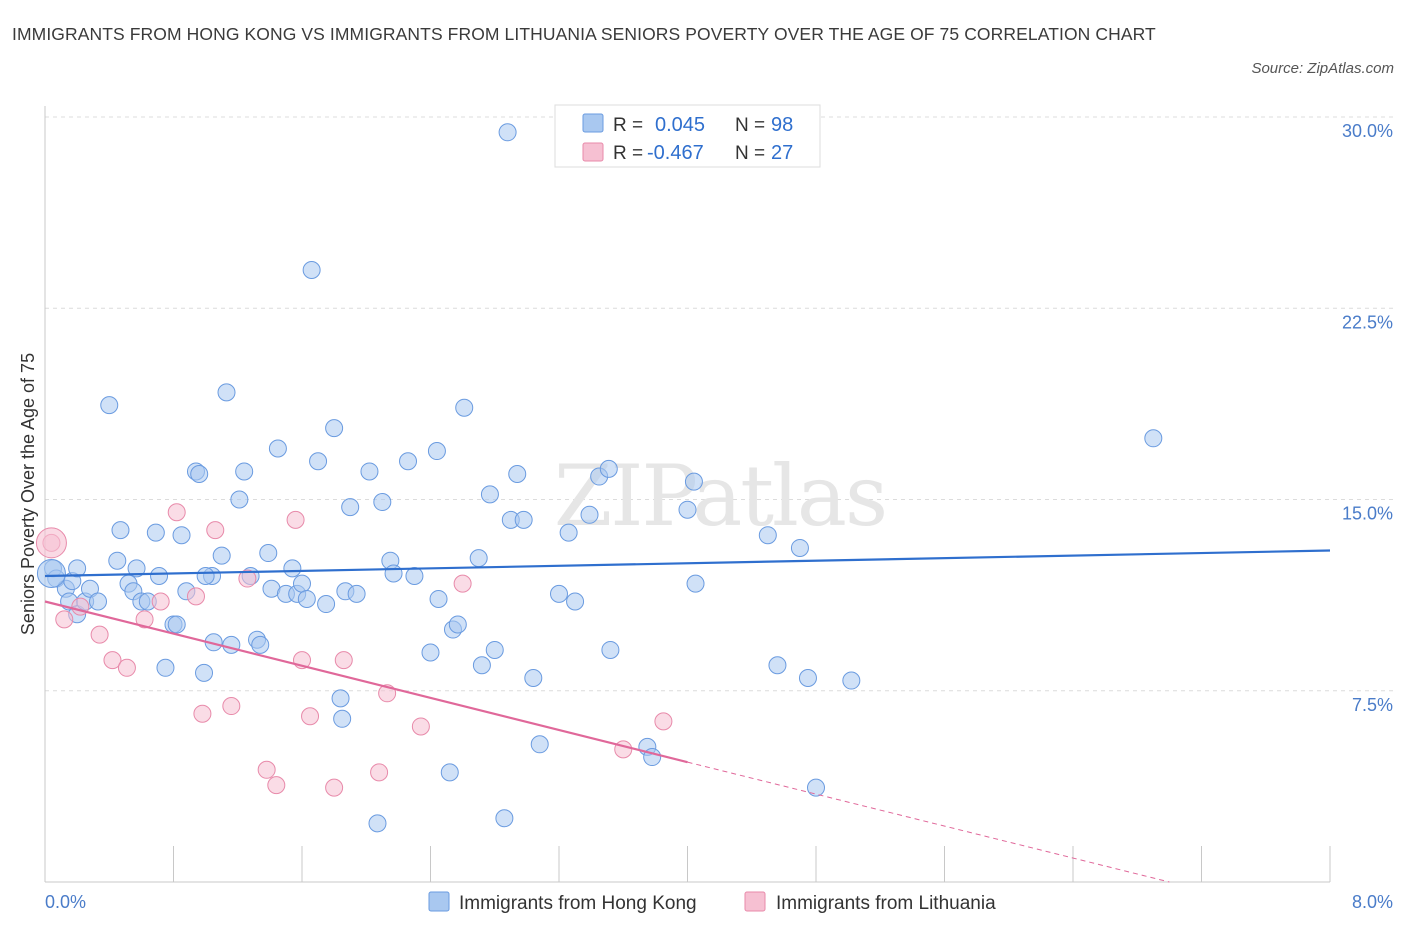 This screenshot has width=1406, height=930. What do you see at coordinates (782, 125) in the screenshot?
I see `stats-legend-n-value-1: 98` at bounding box center [782, 125].